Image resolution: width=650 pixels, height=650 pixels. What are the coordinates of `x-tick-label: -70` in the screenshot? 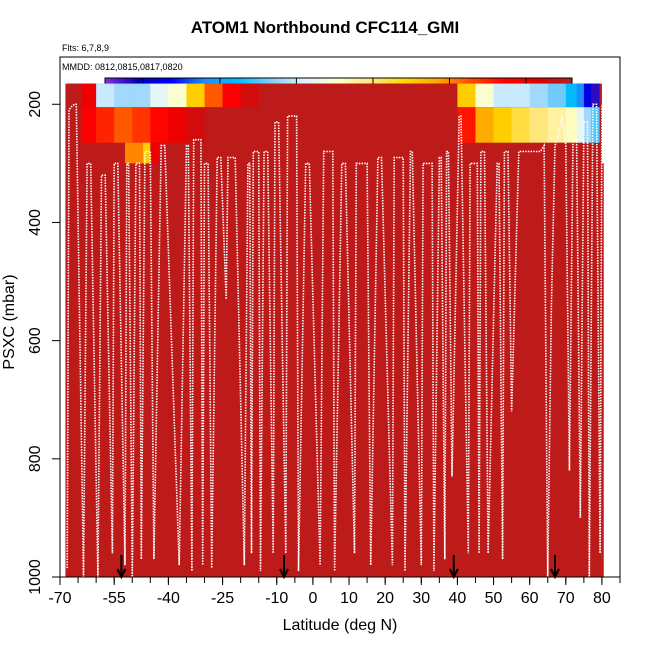 It's located at (59, 598).